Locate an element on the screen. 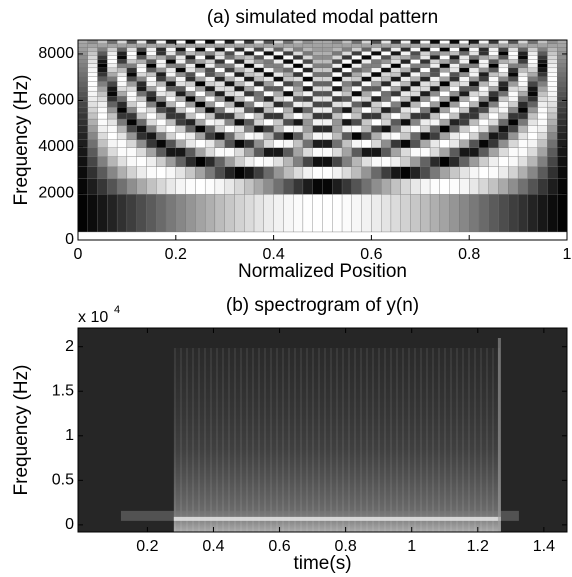 This screenshot has height=577, width=572. y-tick-label: 1 is located at coordinates (69, 435).